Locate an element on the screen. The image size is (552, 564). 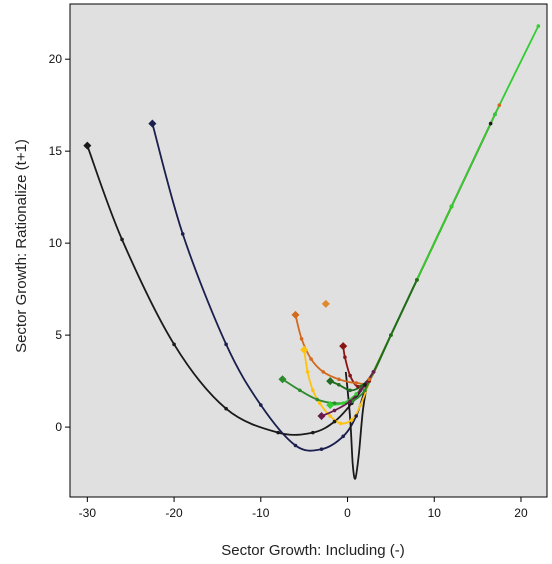
x-tick-label: -30 is located at coordinates (88, 513).